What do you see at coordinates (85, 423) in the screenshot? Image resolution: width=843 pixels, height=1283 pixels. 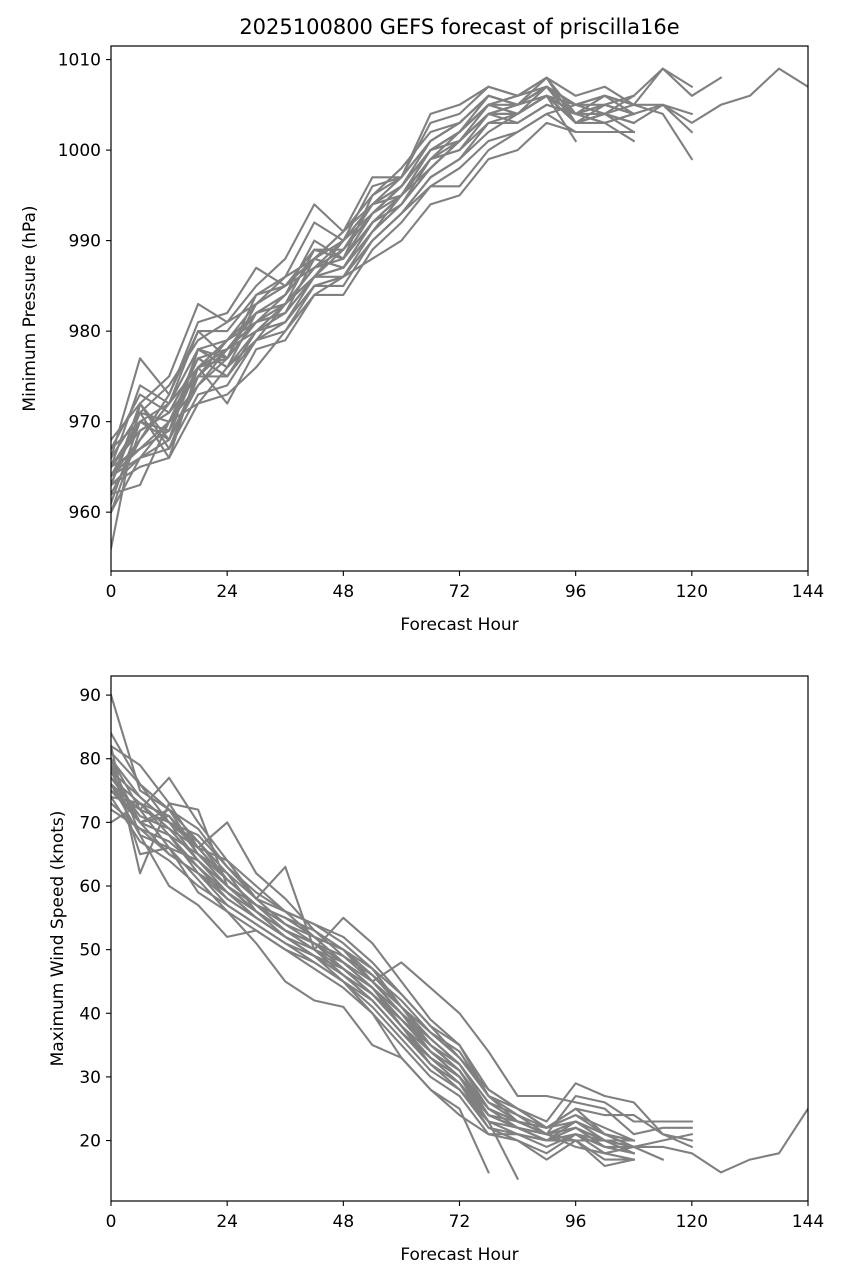 I see `pressure-y-tick-label: 970` at bounding box center [85, 423].